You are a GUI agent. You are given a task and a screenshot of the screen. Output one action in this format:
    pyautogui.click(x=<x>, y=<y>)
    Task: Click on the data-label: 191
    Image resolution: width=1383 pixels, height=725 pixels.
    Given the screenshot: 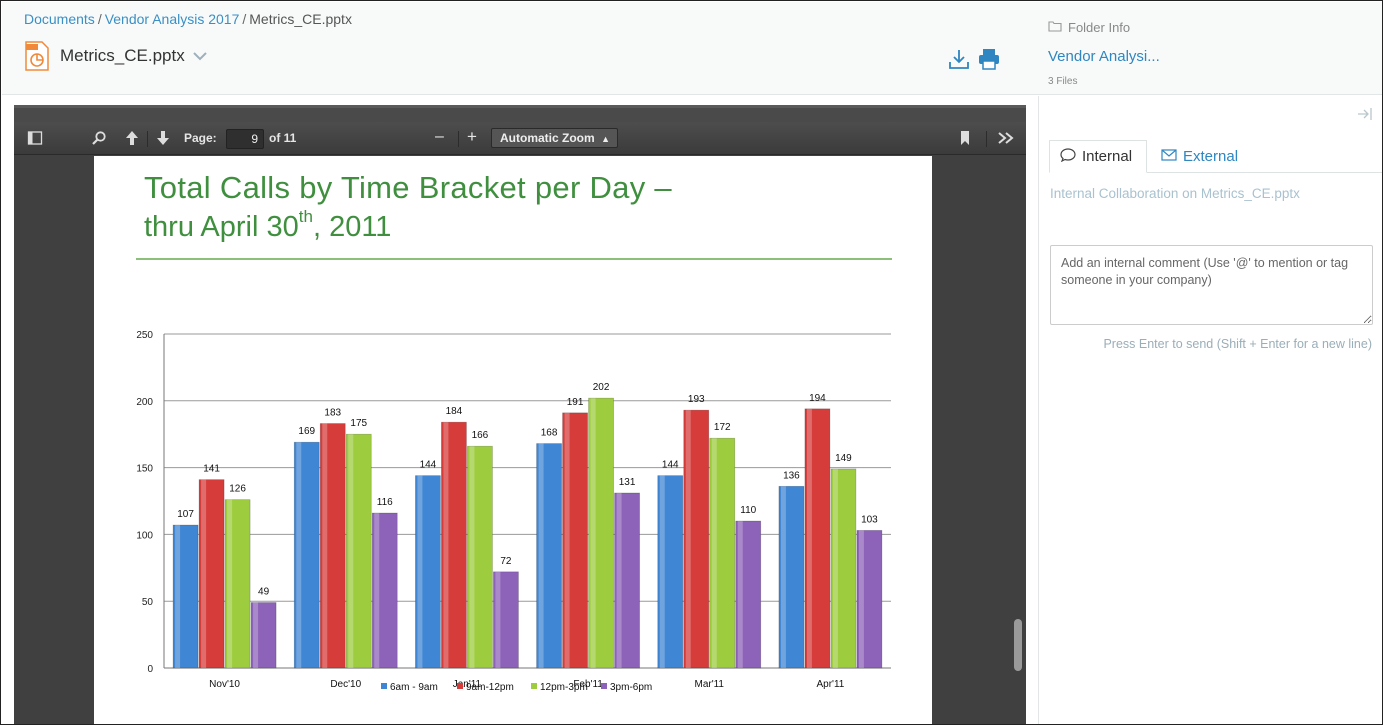 What is the action you would take?
    pyautogui.click(x=575, y=402)
    